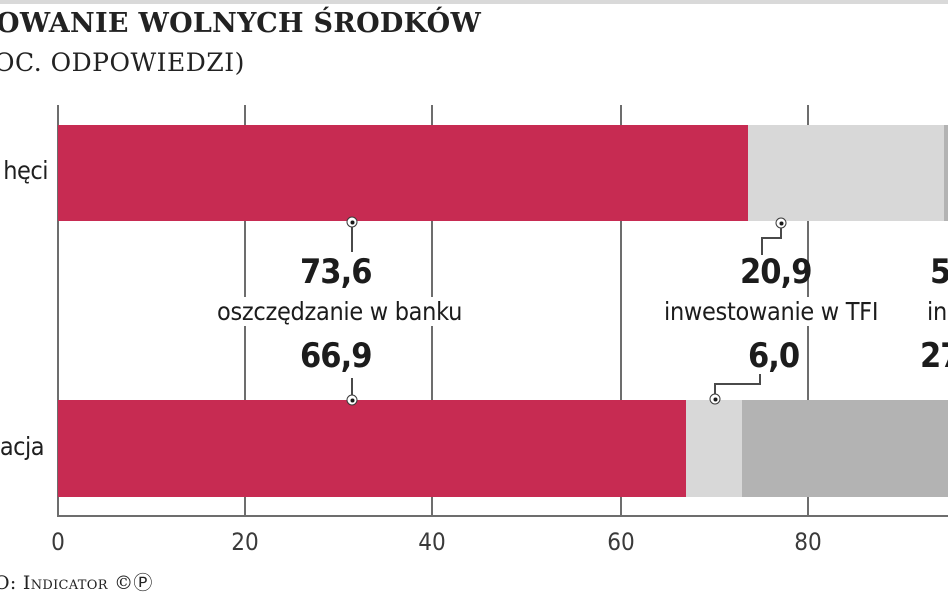  What do you see at coordinates (936, 311) in the screenshot?
I see `series-label-third: in` at bounding box center [936, 311].